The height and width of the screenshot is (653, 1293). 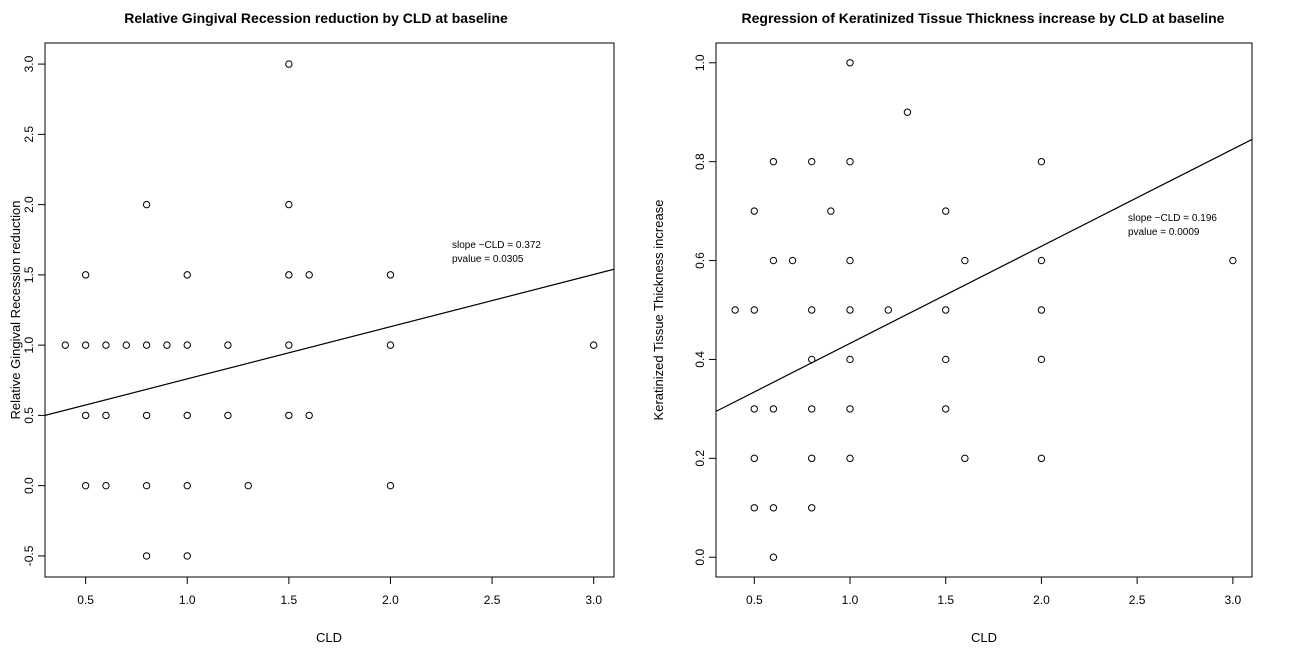 What do you see at coordinates (658, 310) in the screenshot?
I see `y-axis-title-keratinized: Keratinized Tissue Thickness increase` at bounding box center [658, 310].